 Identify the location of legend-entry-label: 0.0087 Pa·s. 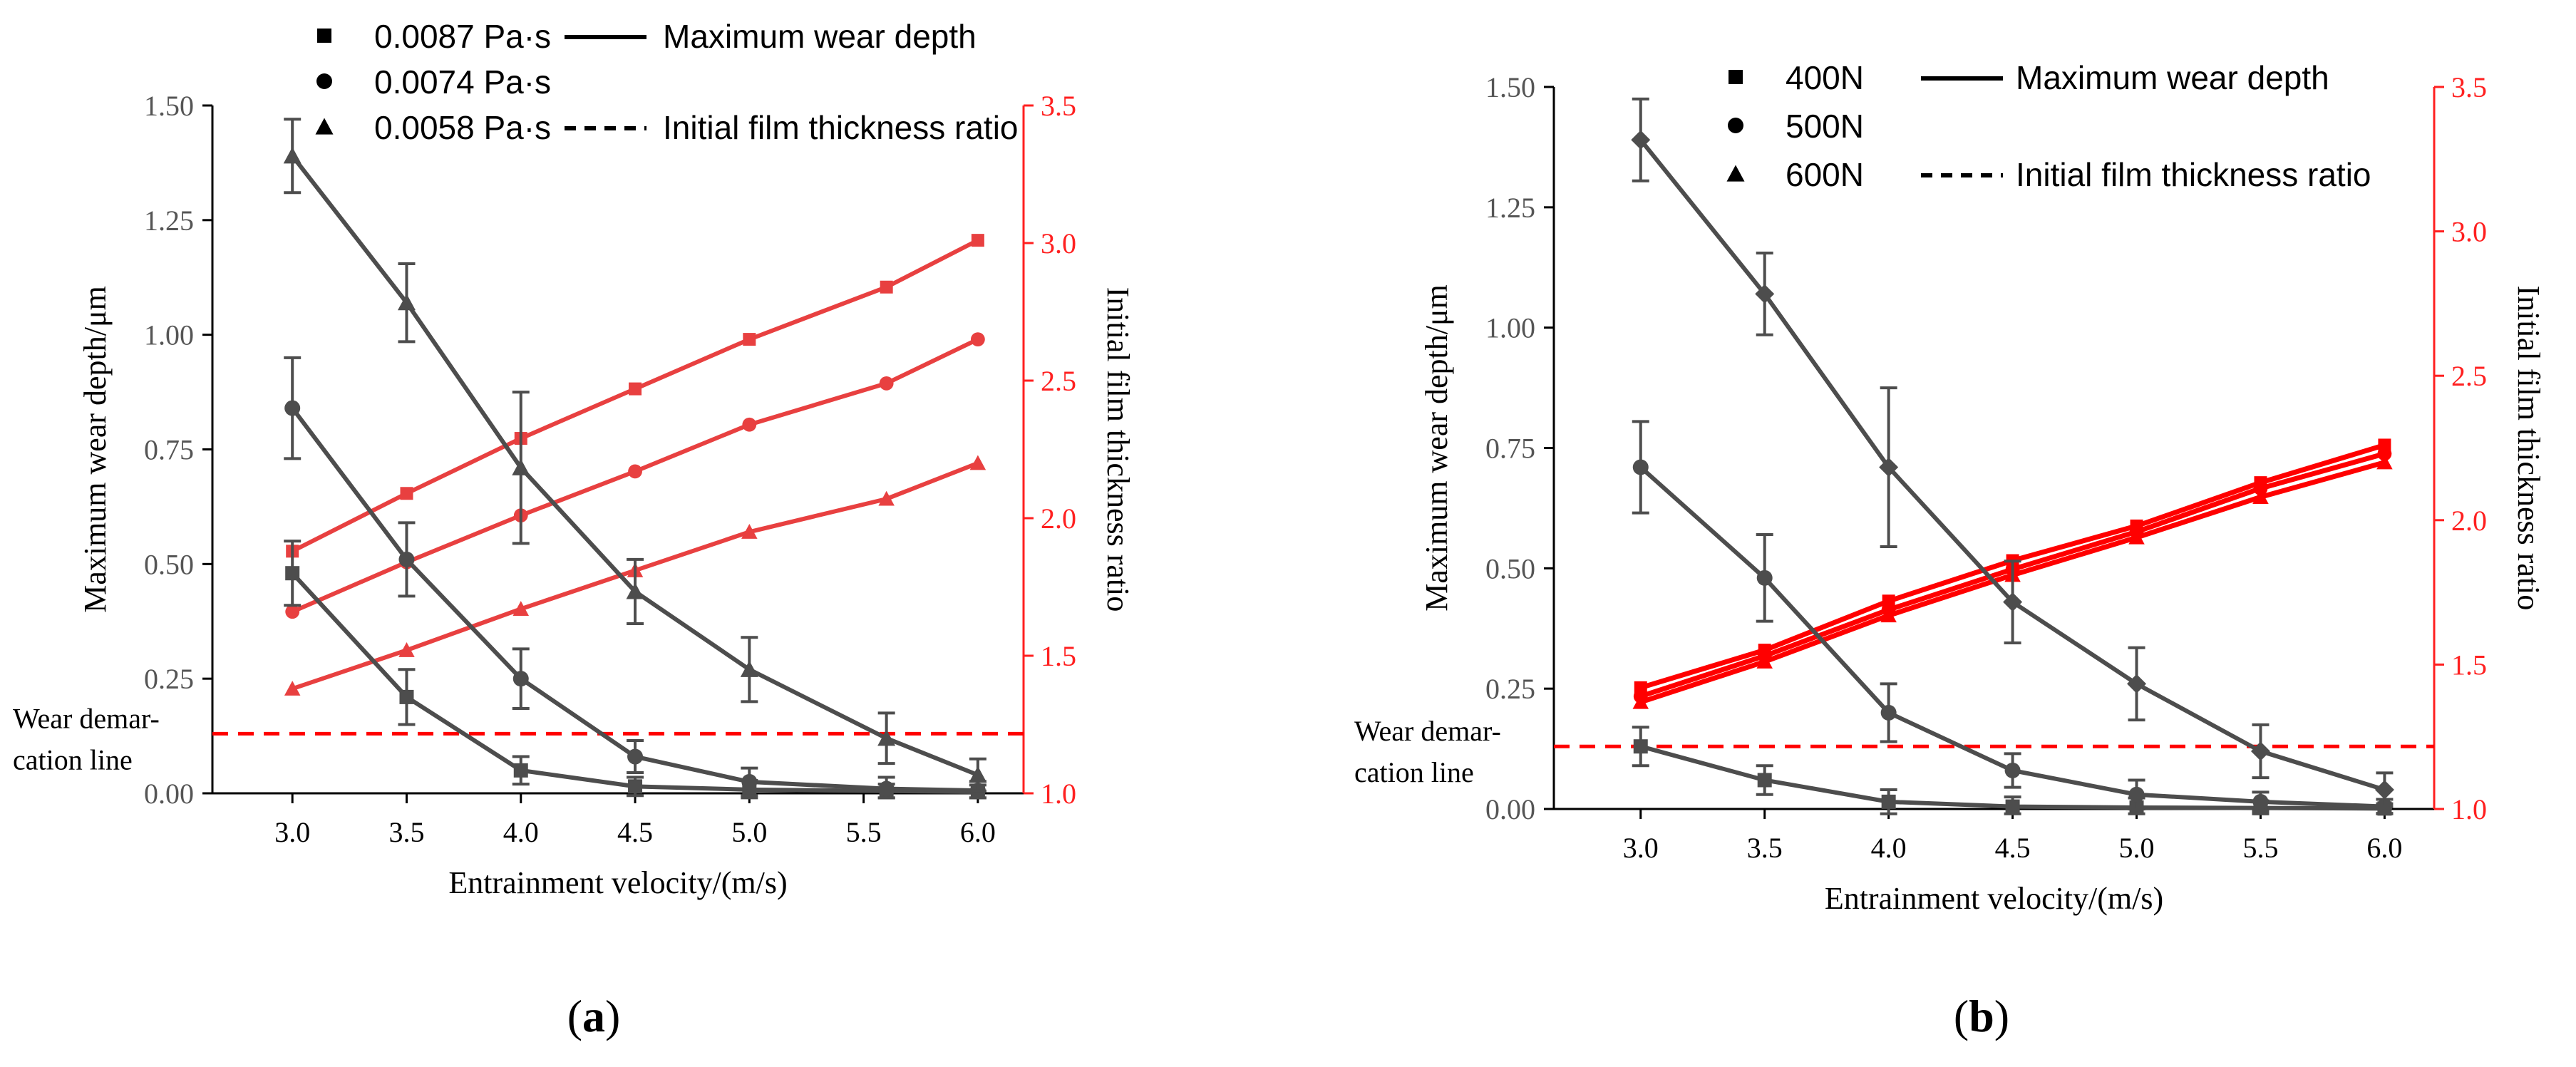
(462, 36).